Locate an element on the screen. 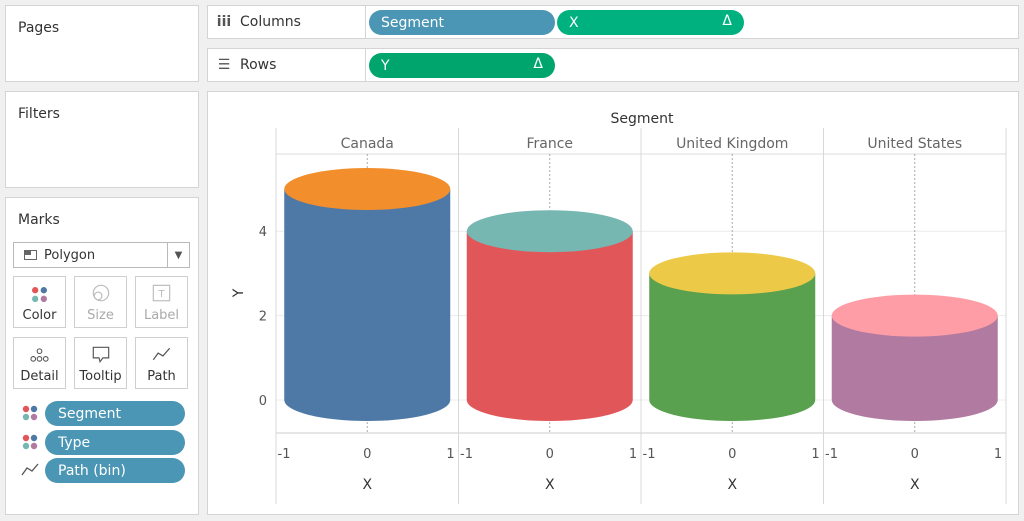 This screenshot has width=1024, height=521. detail-icon is located at coordinates (39, 355).